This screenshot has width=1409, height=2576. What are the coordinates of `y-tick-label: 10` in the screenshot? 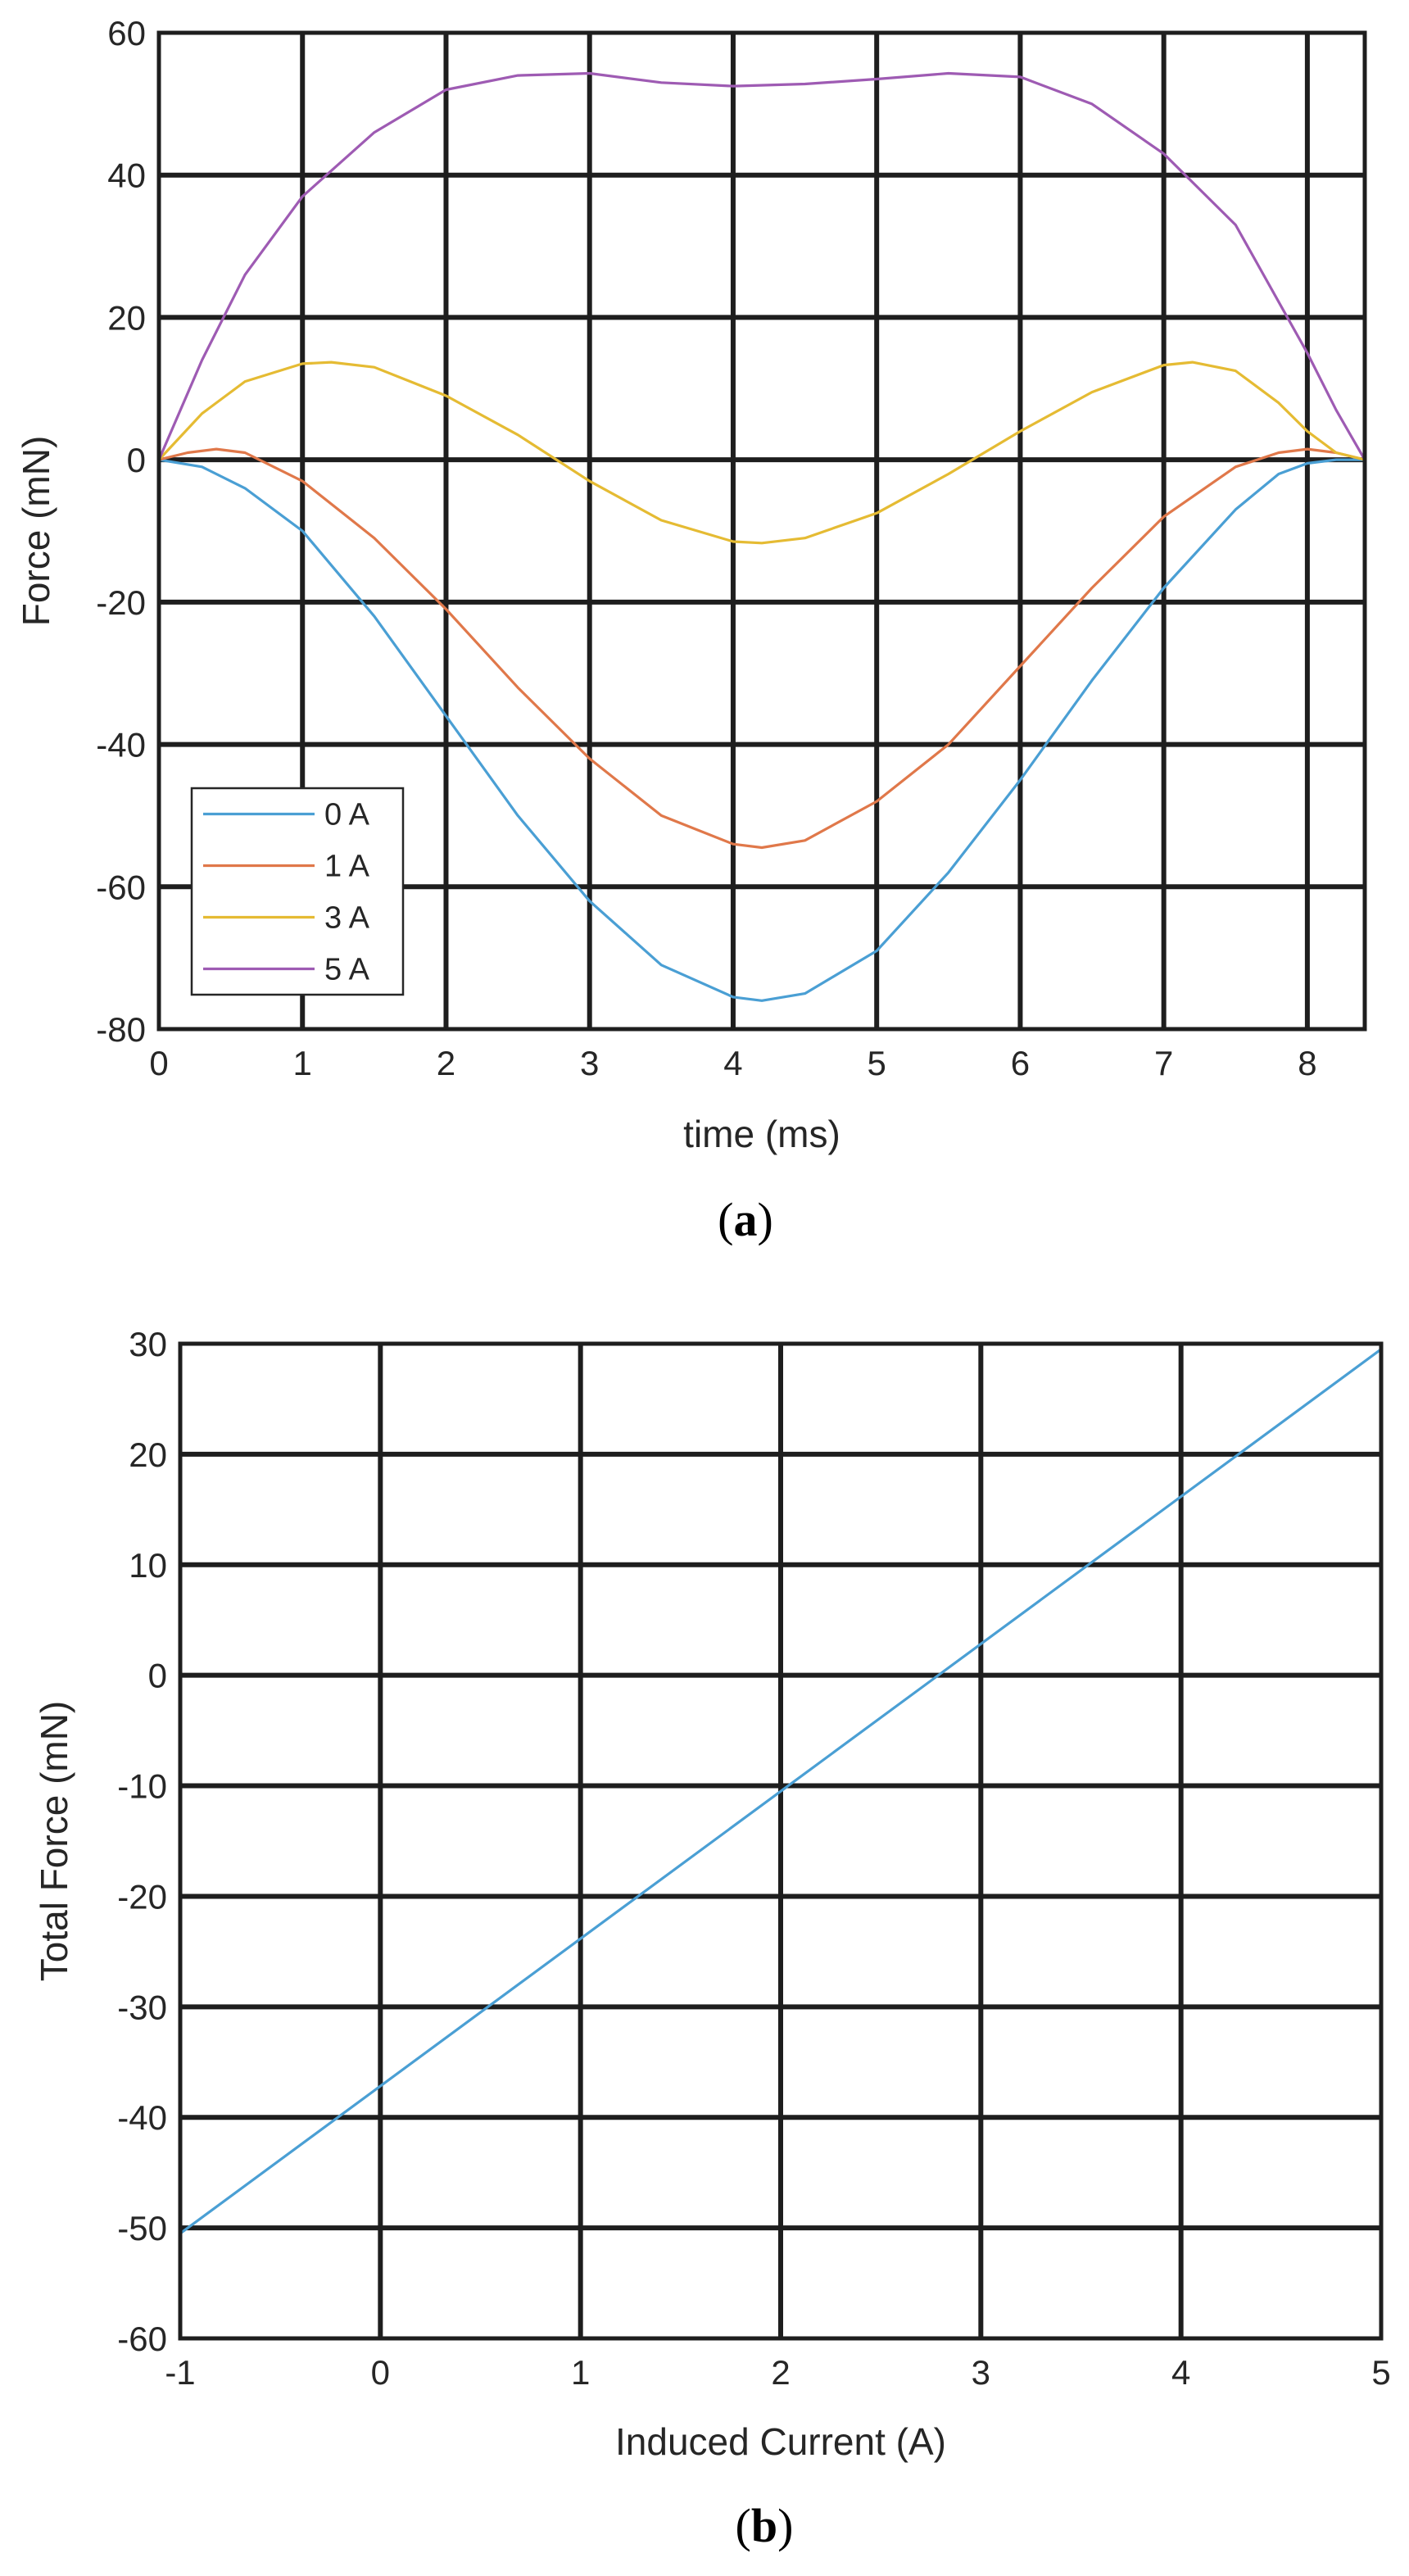 It's located at (148, 1565).